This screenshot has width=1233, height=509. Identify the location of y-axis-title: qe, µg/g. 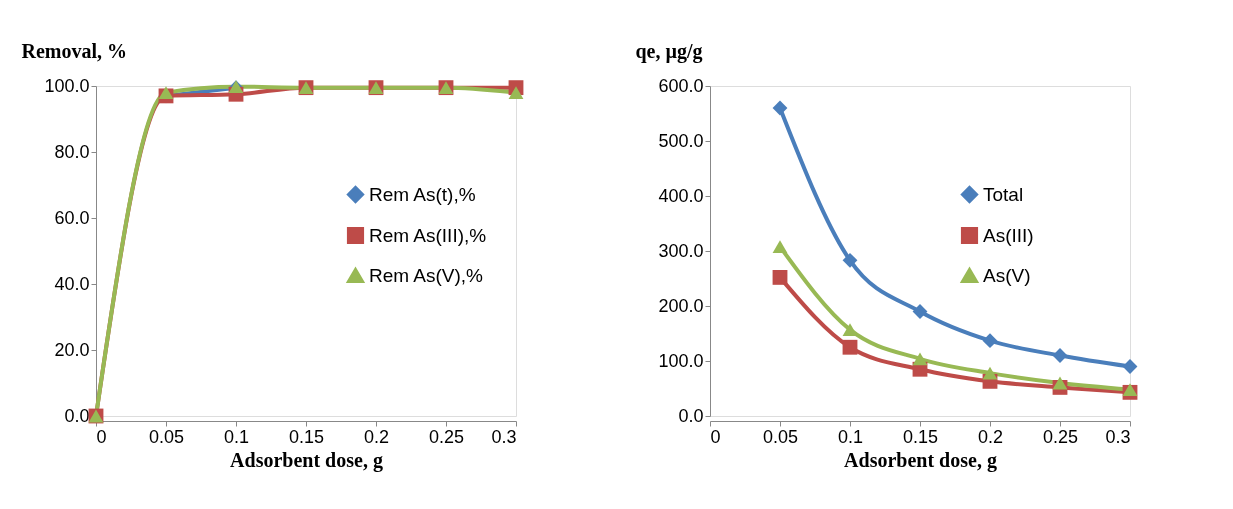
(669, 51).